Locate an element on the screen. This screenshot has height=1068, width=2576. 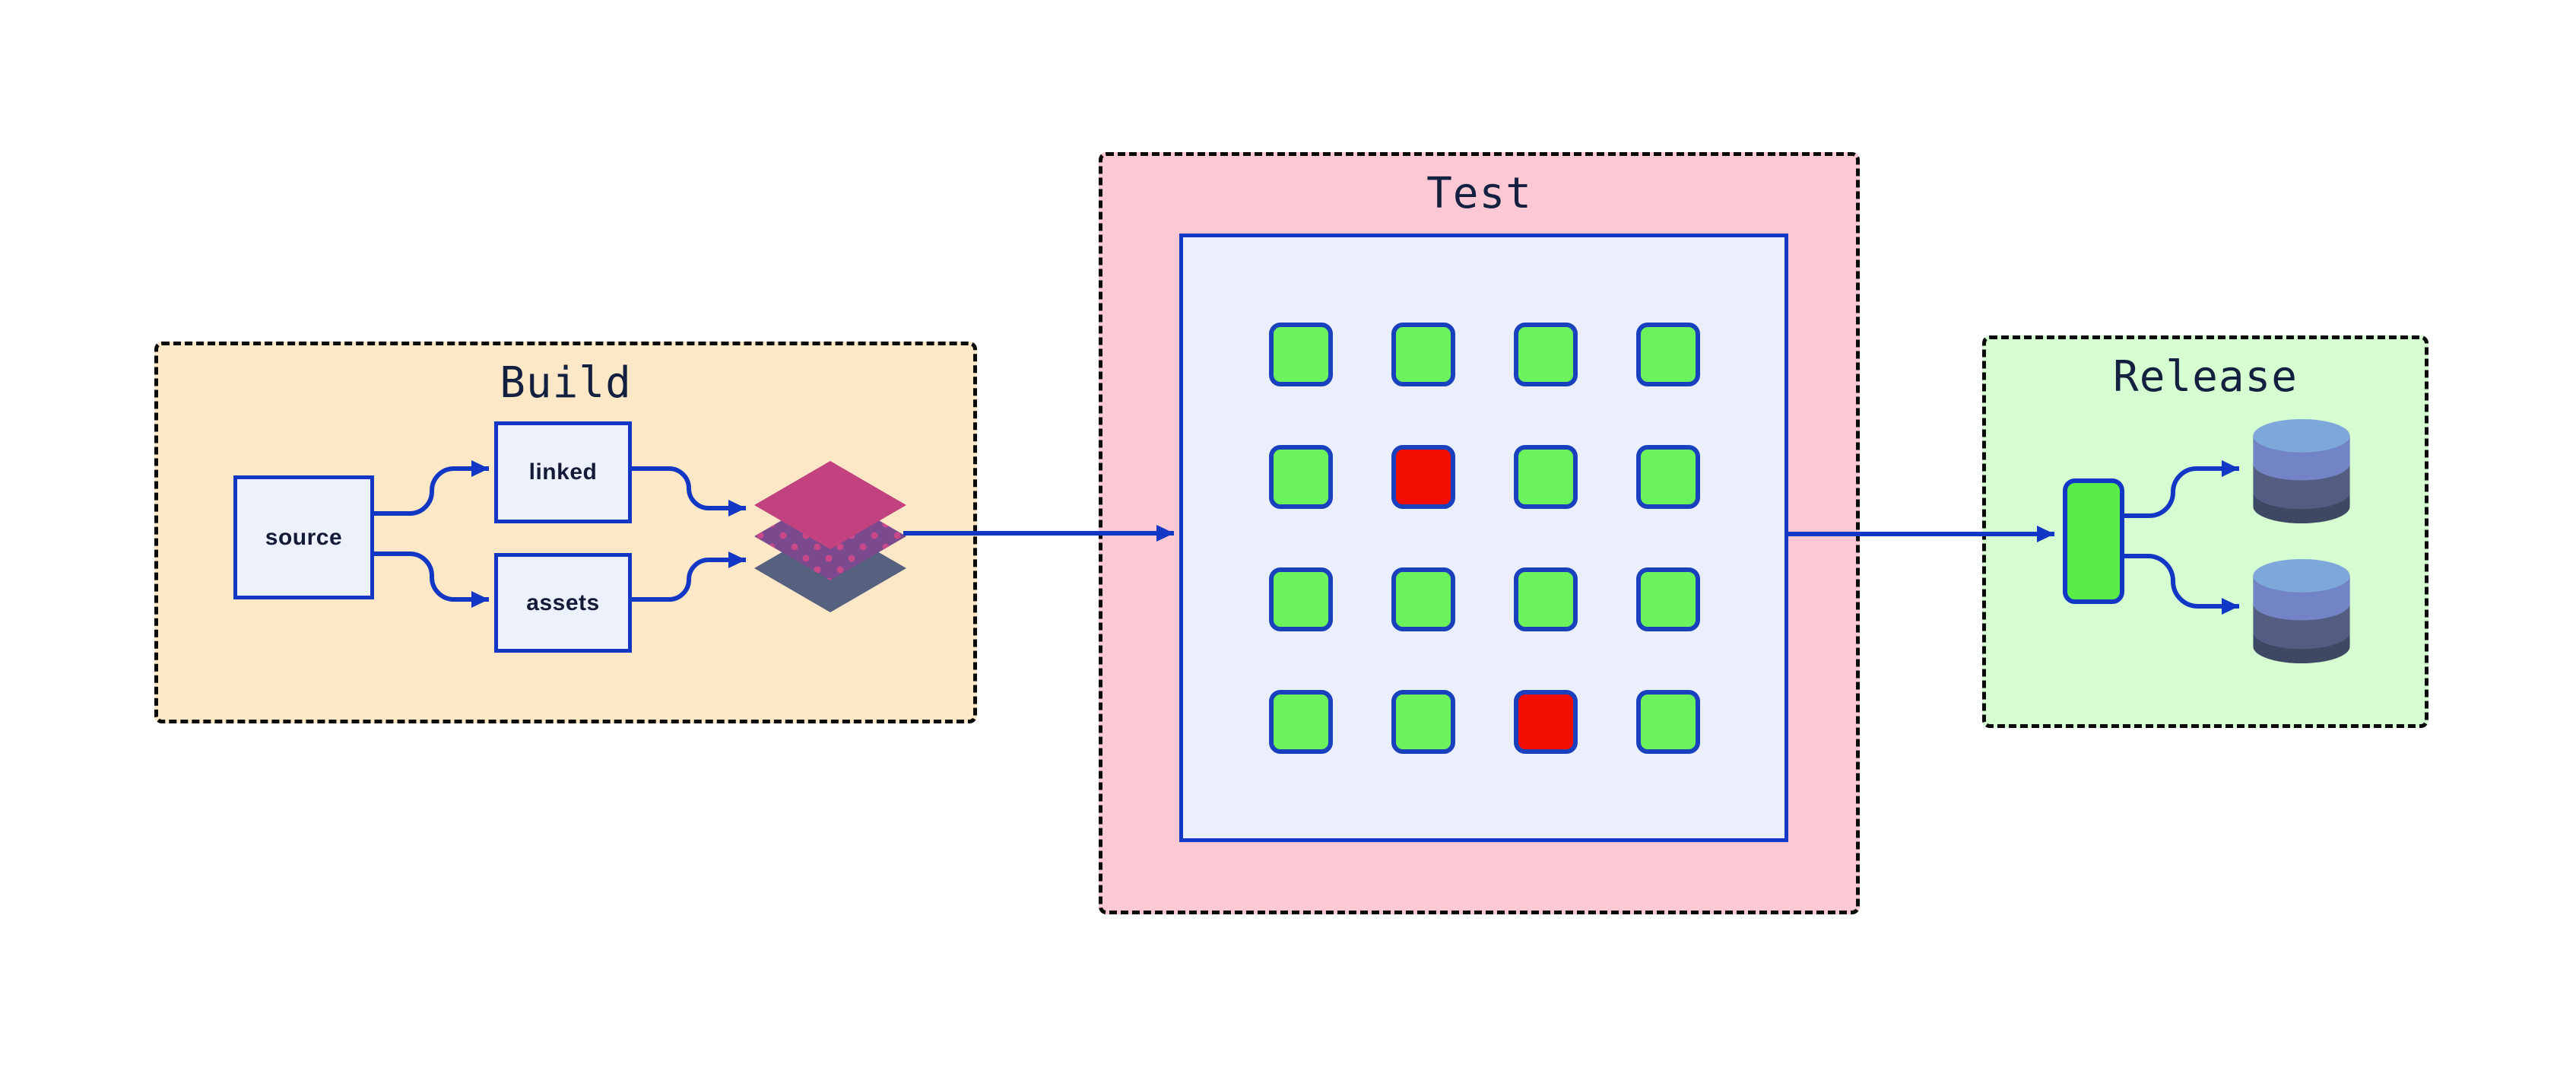
node-assets: assets is located at coordinates (563, 603).